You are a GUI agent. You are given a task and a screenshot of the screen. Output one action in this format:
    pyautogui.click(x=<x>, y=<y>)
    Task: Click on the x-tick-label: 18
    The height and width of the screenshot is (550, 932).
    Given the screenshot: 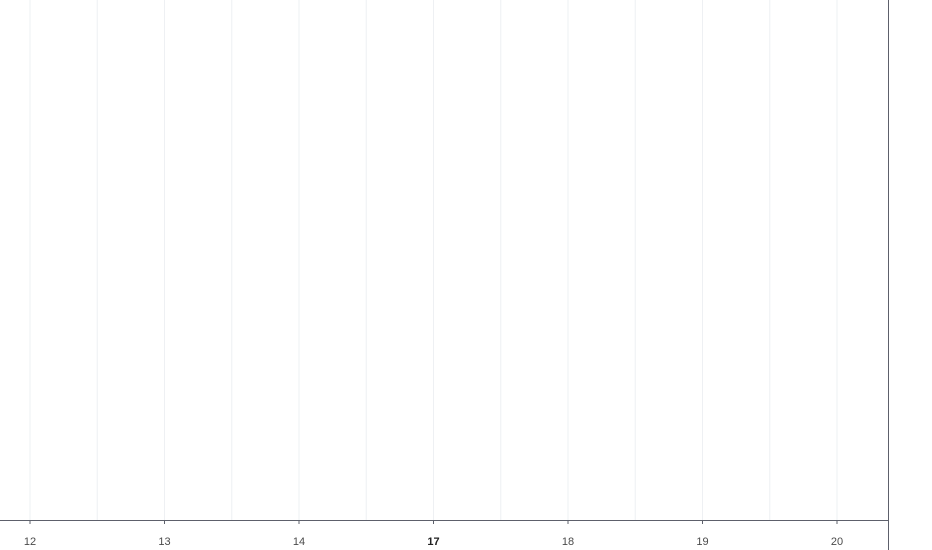 What is the action you would take?
    pyautogui.click(x=568, y=542)
    